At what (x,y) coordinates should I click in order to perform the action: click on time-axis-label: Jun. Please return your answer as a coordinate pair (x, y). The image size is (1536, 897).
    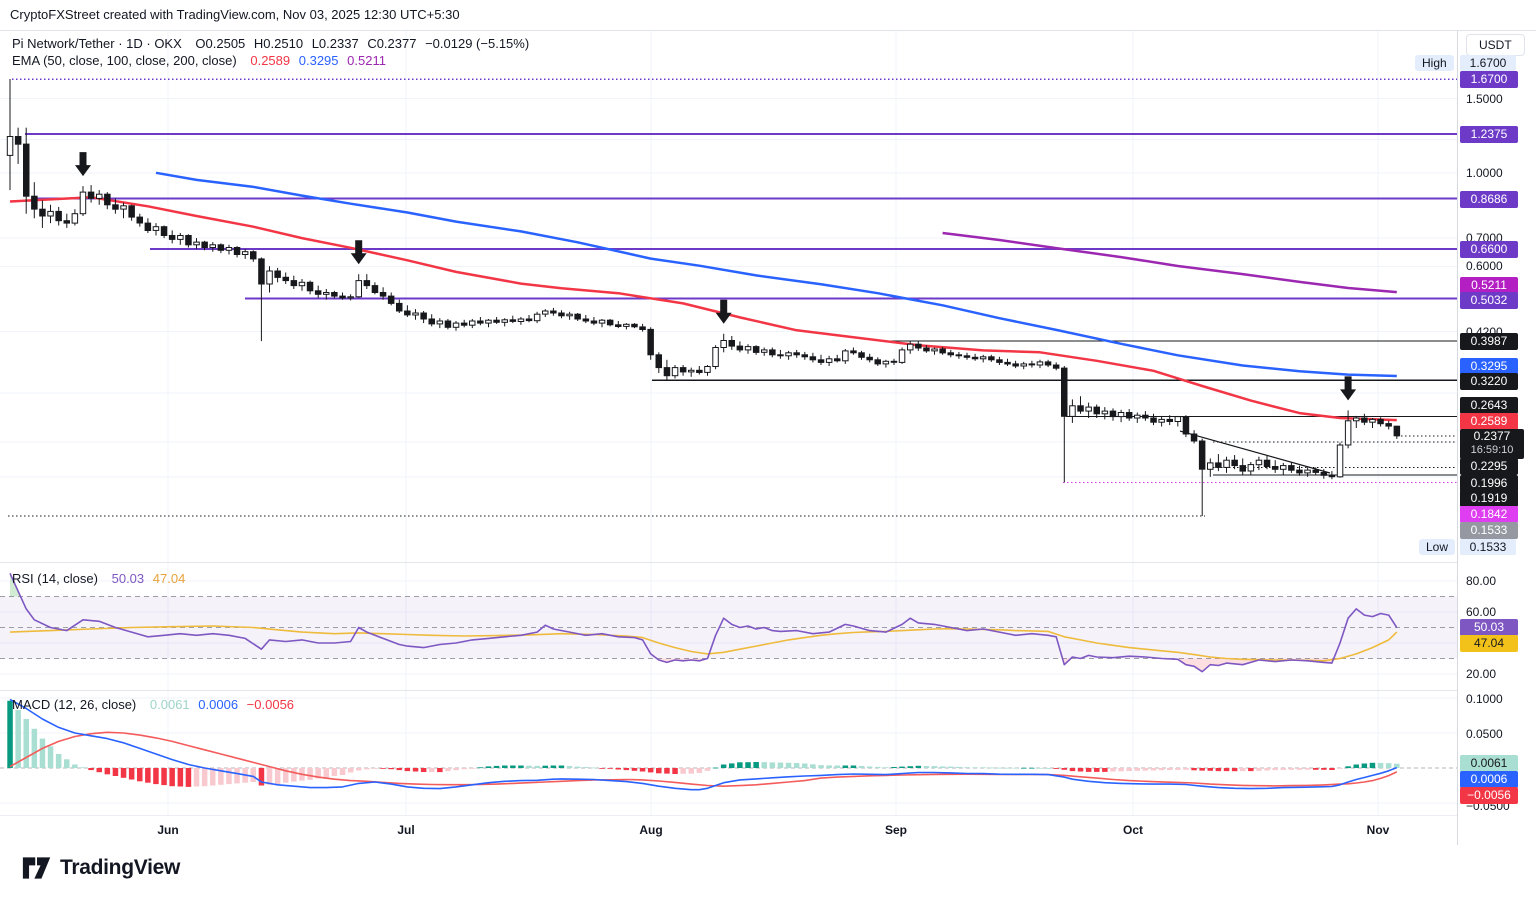
    Looking at the image, I should click on (168, 830).